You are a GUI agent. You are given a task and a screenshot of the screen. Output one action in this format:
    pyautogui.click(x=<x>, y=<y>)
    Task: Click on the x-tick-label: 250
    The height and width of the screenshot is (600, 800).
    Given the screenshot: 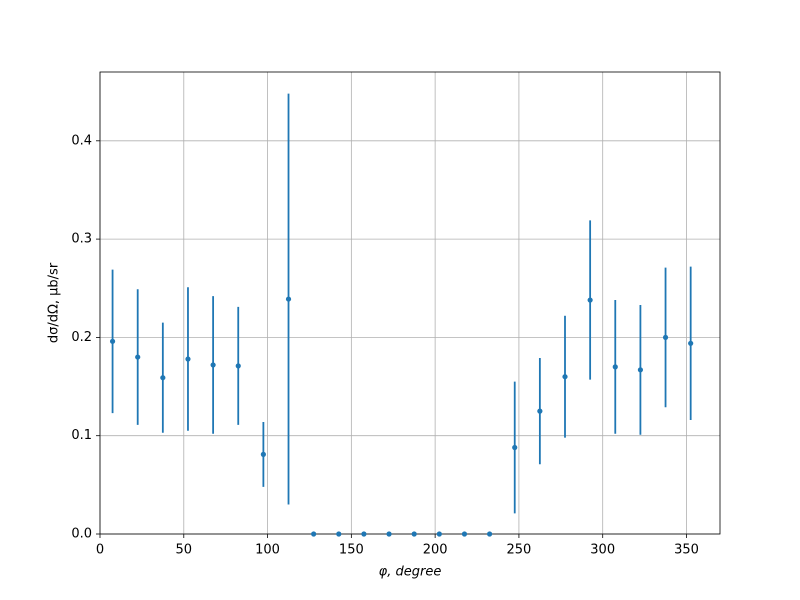 What is the action you would take?
    pyautogui.click(x=519, y=550)
    